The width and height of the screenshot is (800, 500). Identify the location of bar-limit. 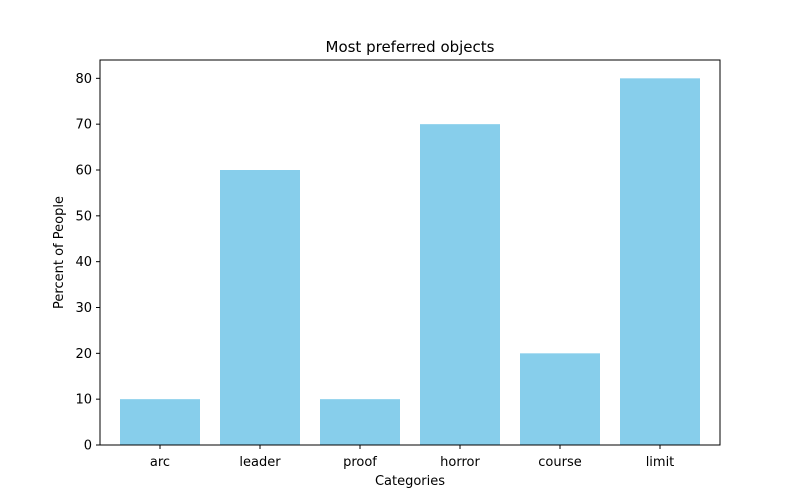
(660, 261).